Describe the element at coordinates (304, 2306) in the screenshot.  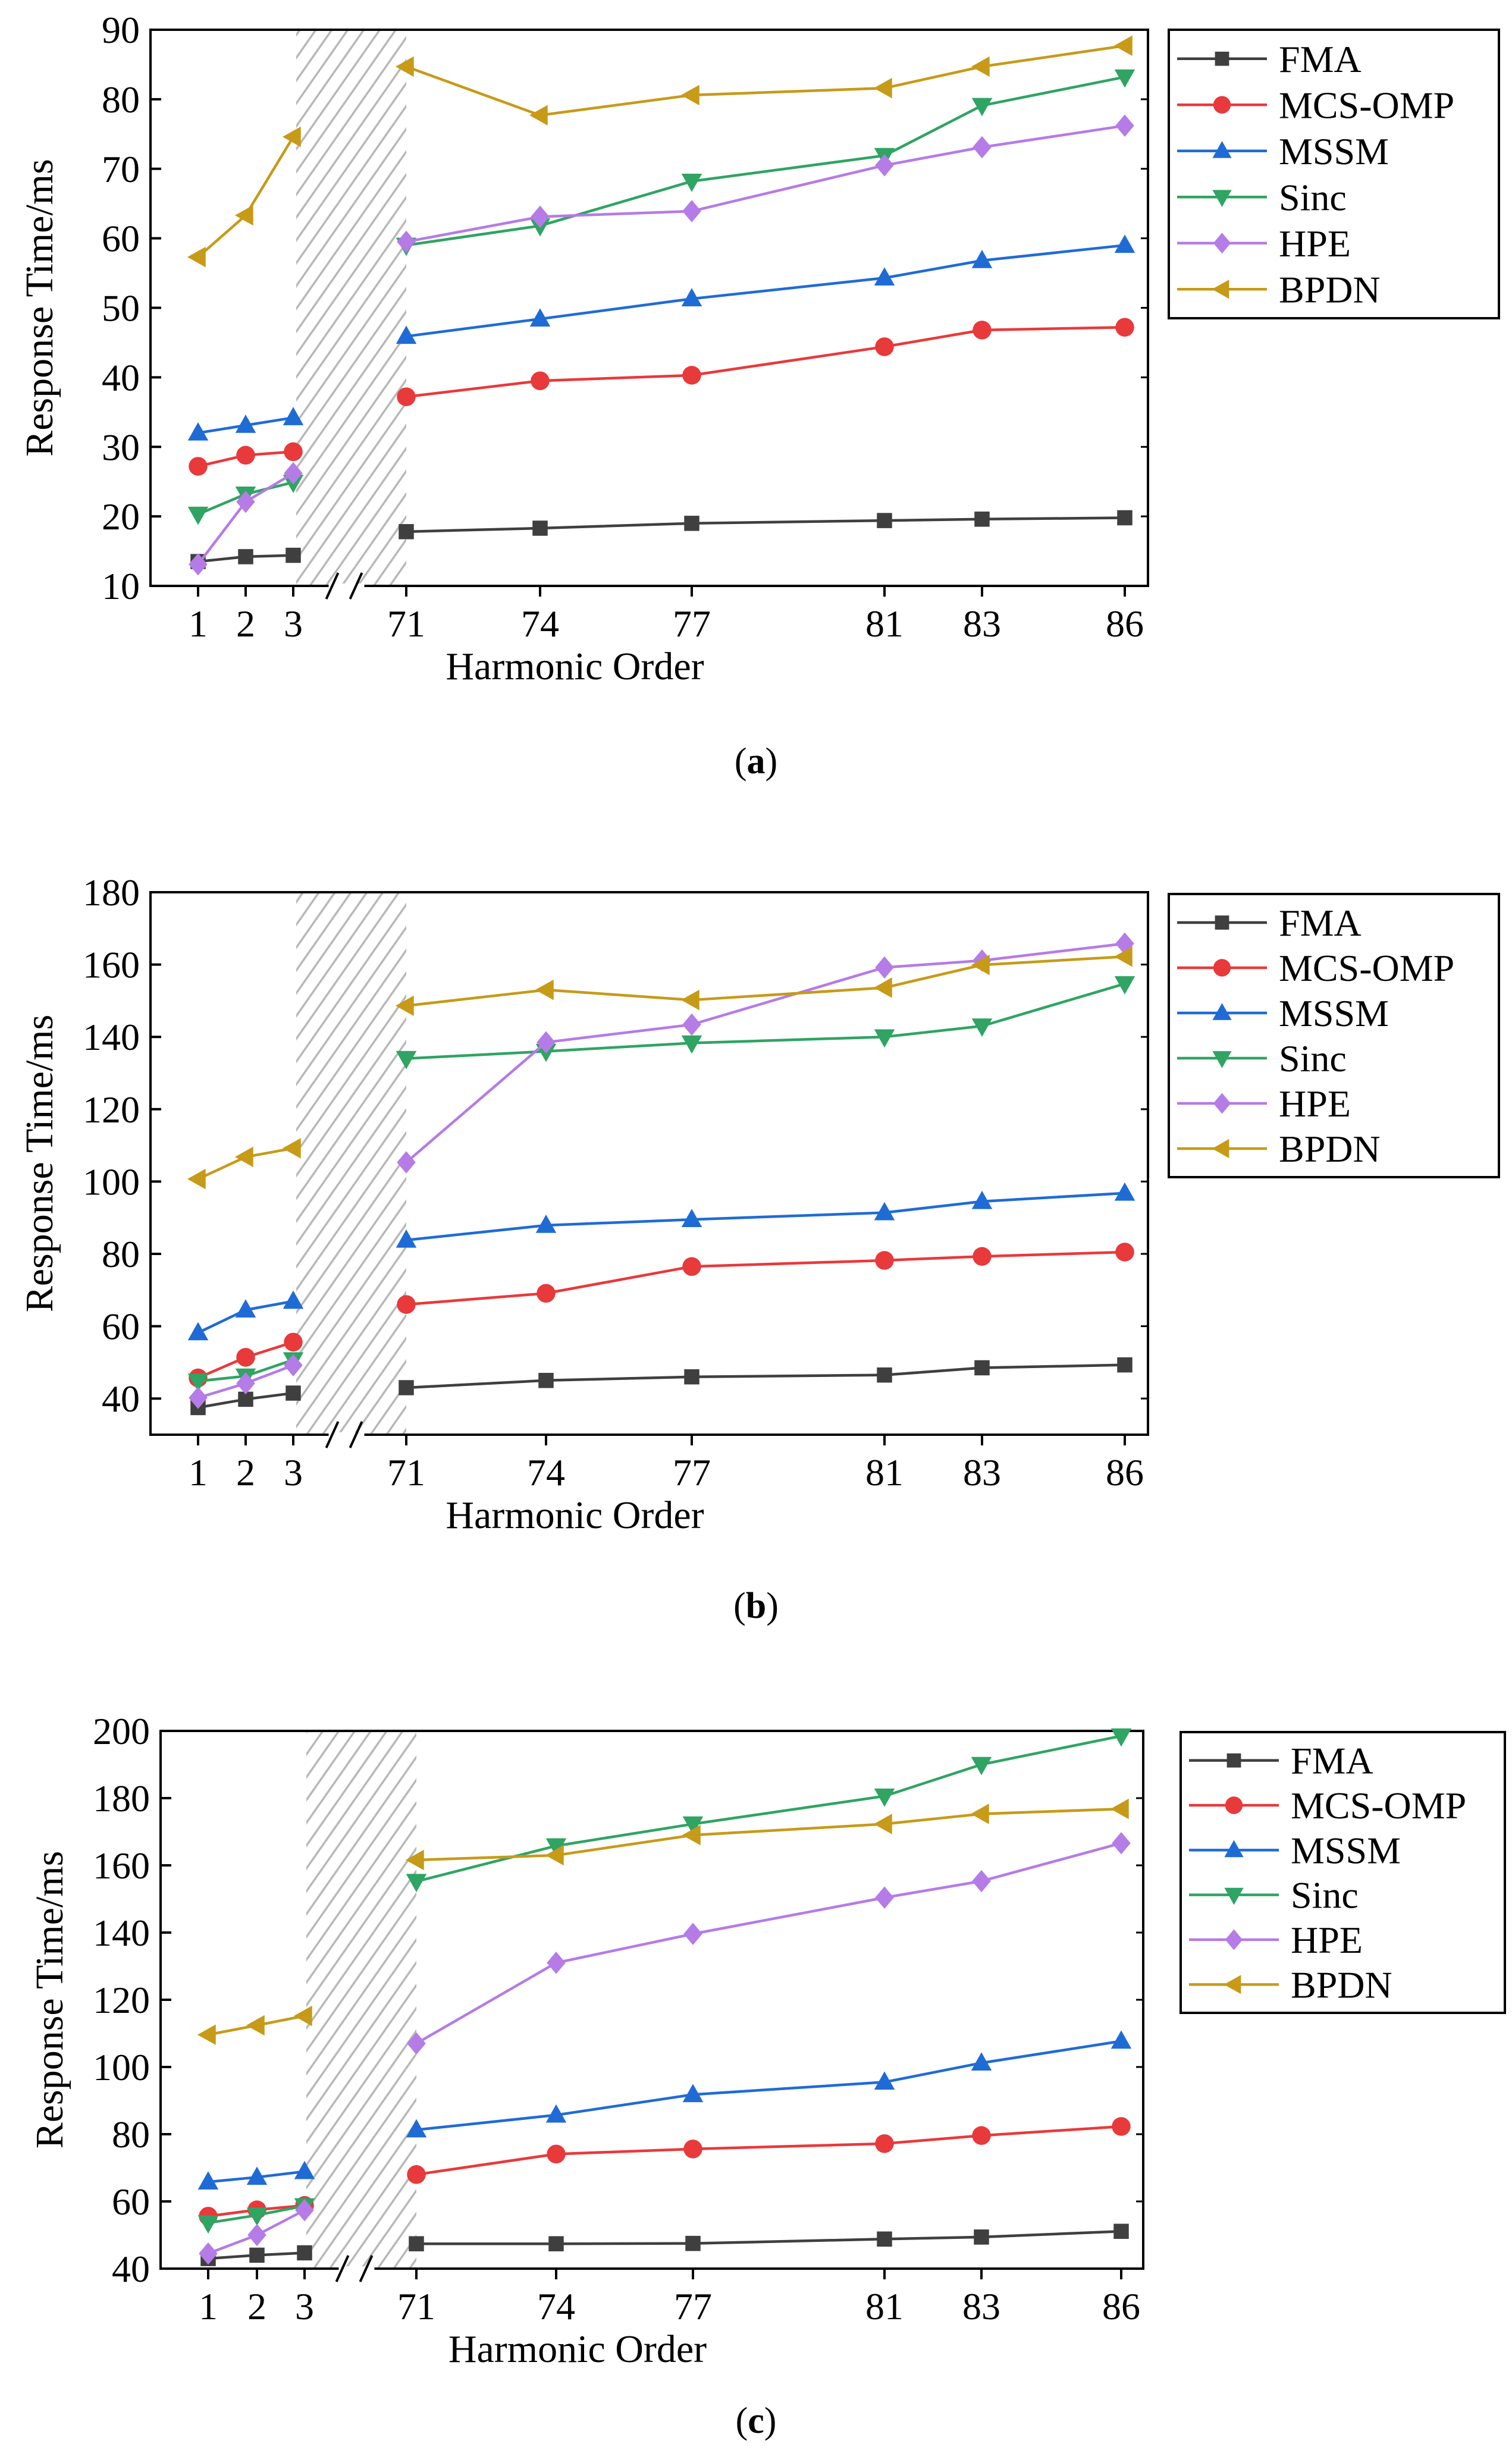
I see `x-tick-label: 3` at that location.